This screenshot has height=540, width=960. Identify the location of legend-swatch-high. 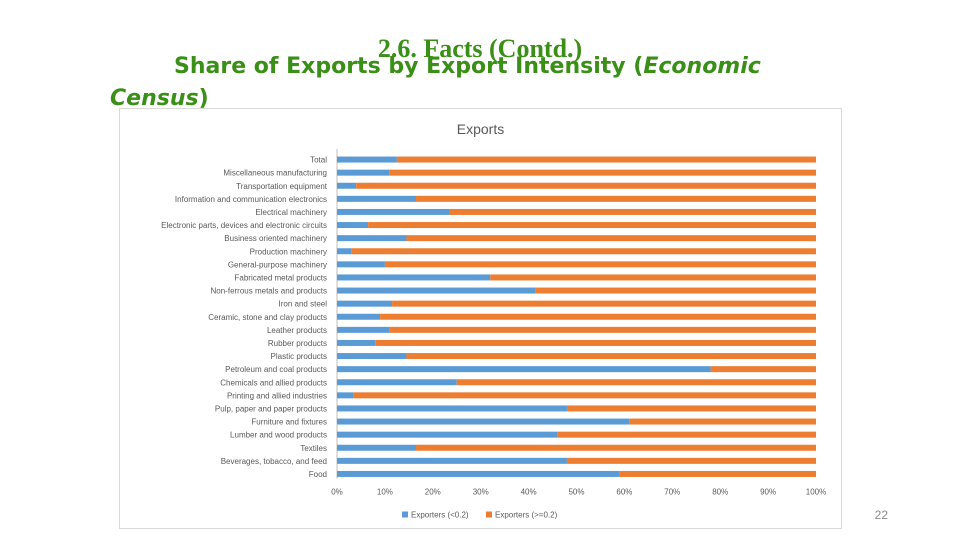
(489, 514).